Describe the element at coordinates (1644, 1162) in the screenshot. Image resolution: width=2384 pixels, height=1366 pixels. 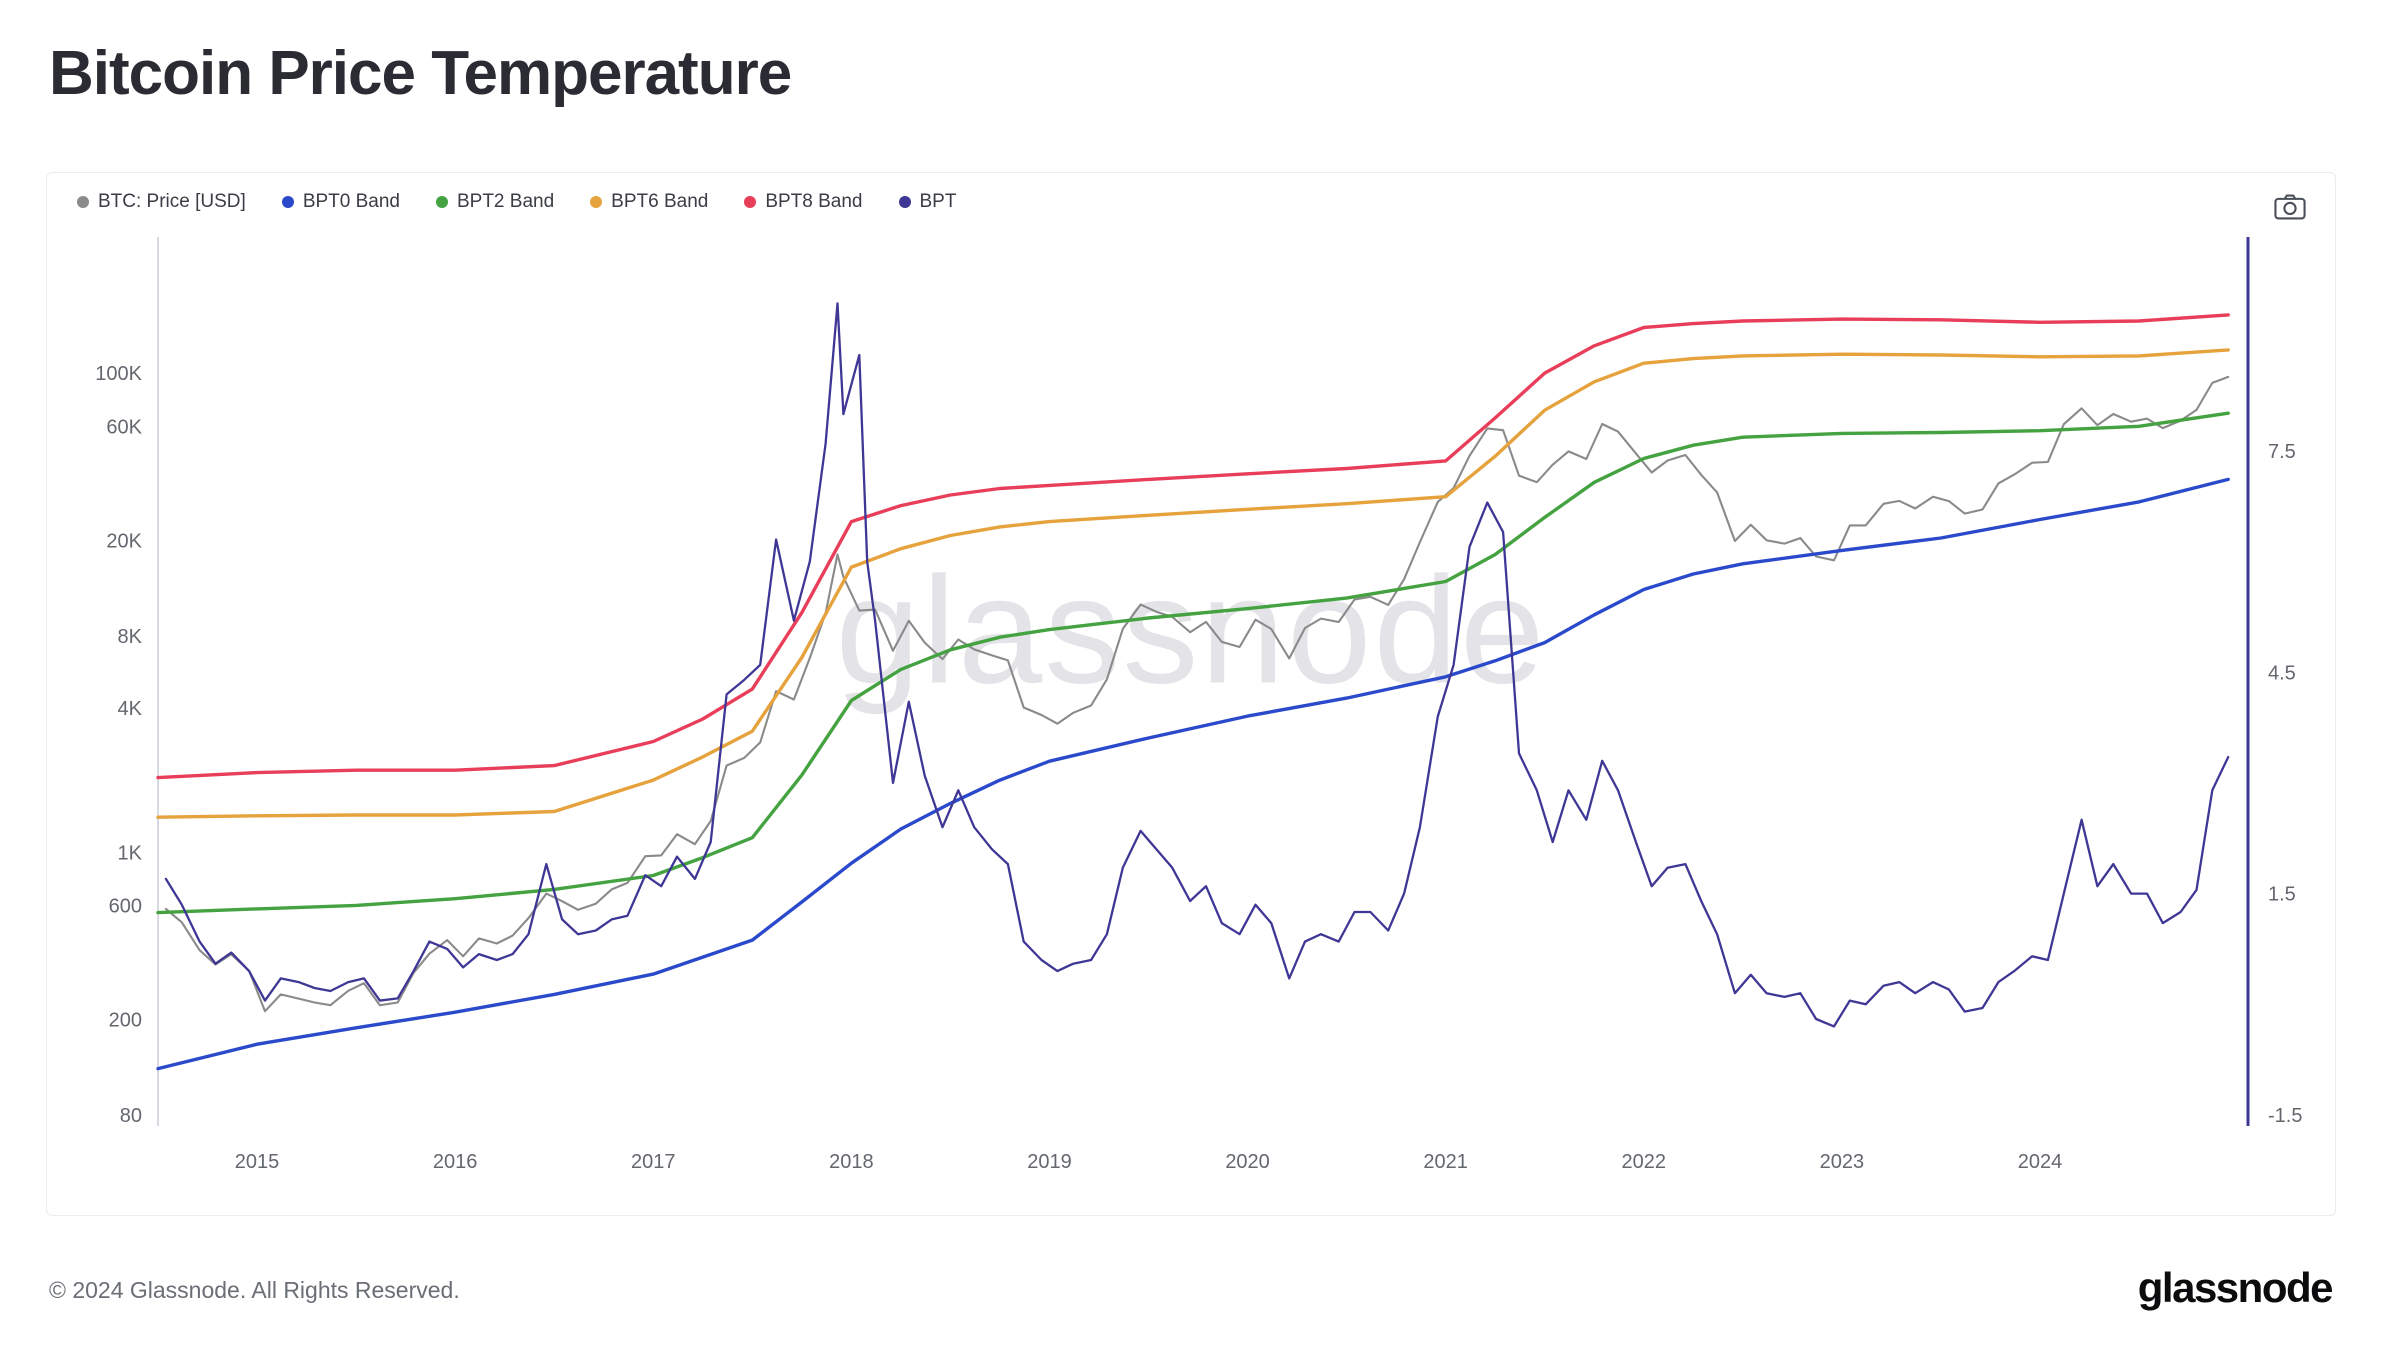
I see `x-axis-tick-label: 2022` at that location.